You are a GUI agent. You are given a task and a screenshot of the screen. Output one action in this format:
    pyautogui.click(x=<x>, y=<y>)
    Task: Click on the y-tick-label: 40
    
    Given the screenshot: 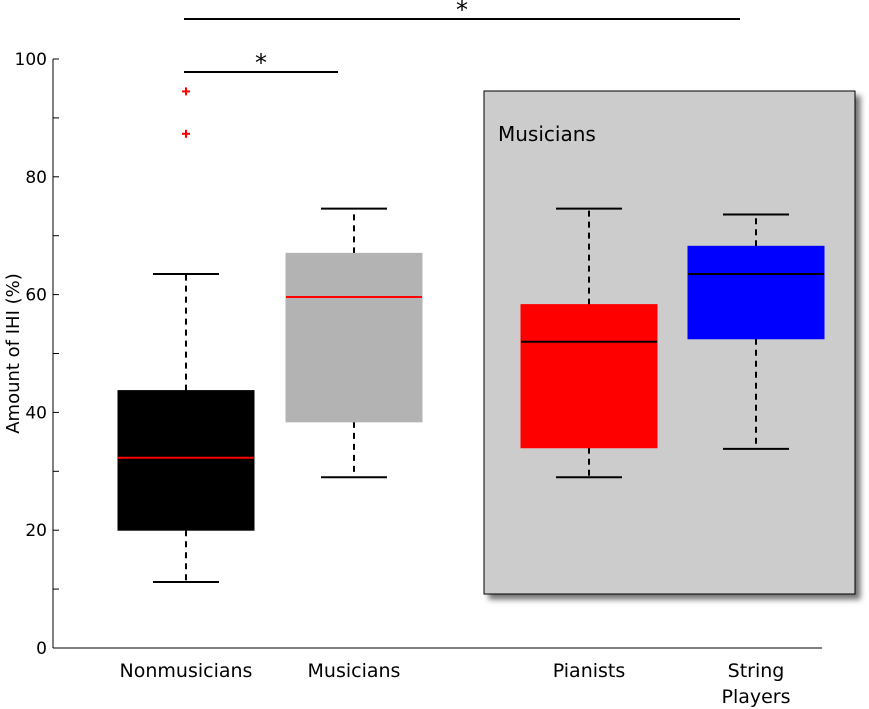 What is the action you would take?
    pyautogui.click(x=36, y=413)
    